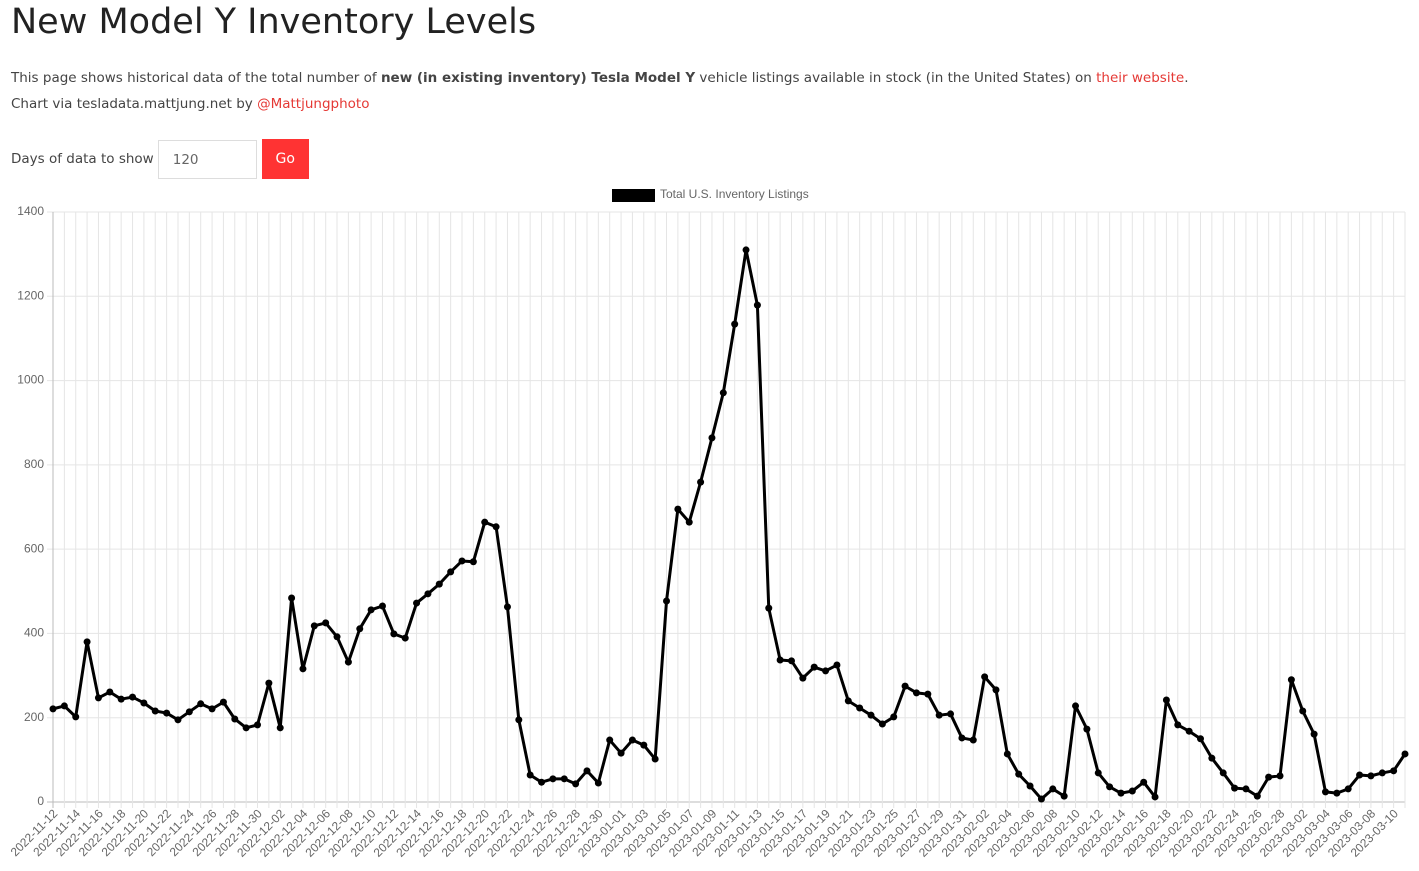 This screenshot has width=1419, height=871. Describe the element at coordinates (1140, 78) in the screenshot. I see `website-link: their website` at that location.